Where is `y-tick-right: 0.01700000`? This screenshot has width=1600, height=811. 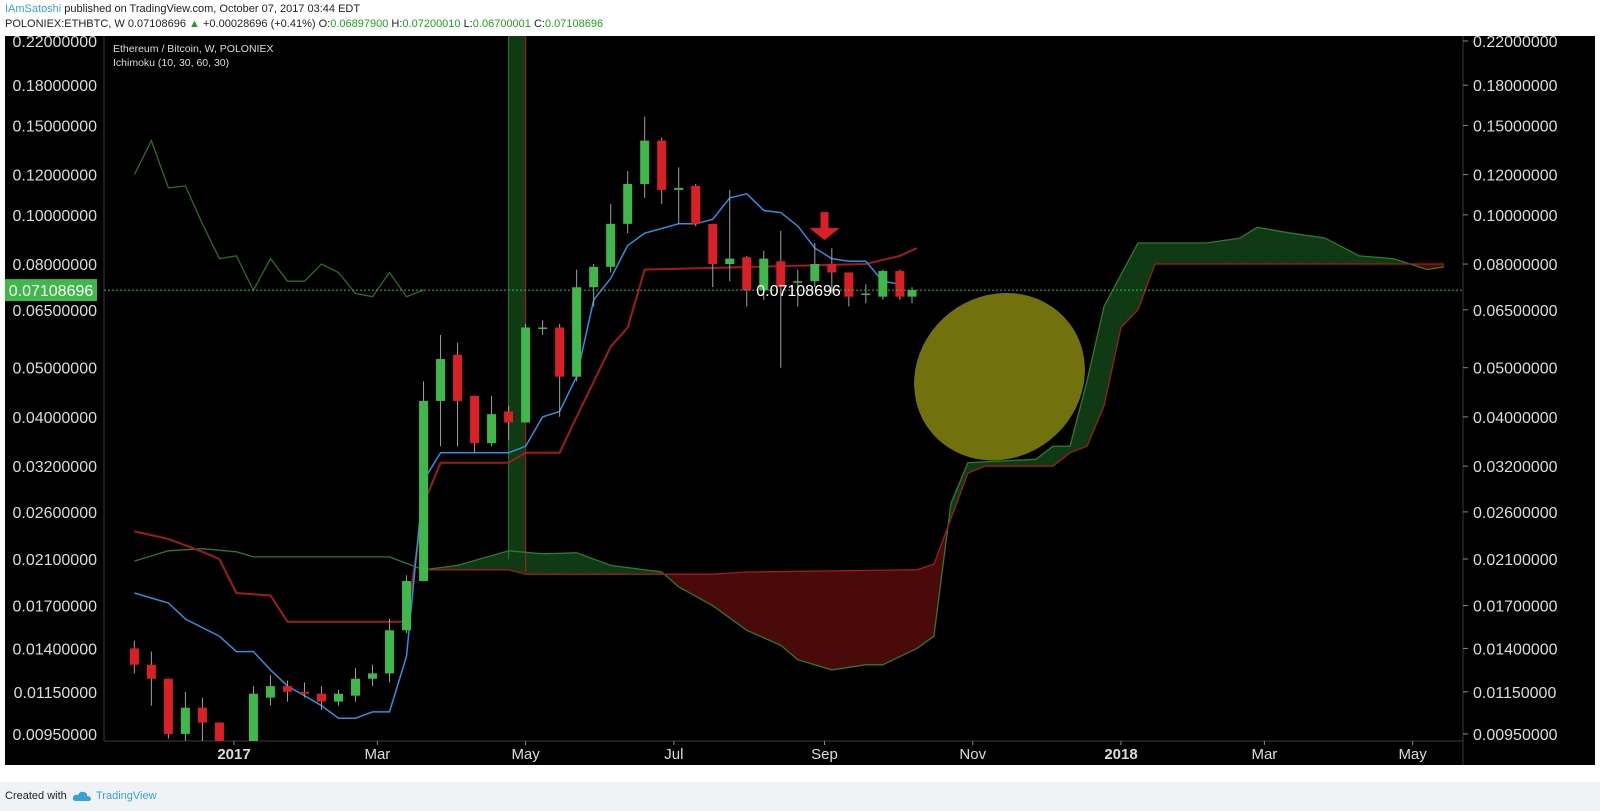 y-tick-right: 0.01700000 is located at coordinates (1515, 607).